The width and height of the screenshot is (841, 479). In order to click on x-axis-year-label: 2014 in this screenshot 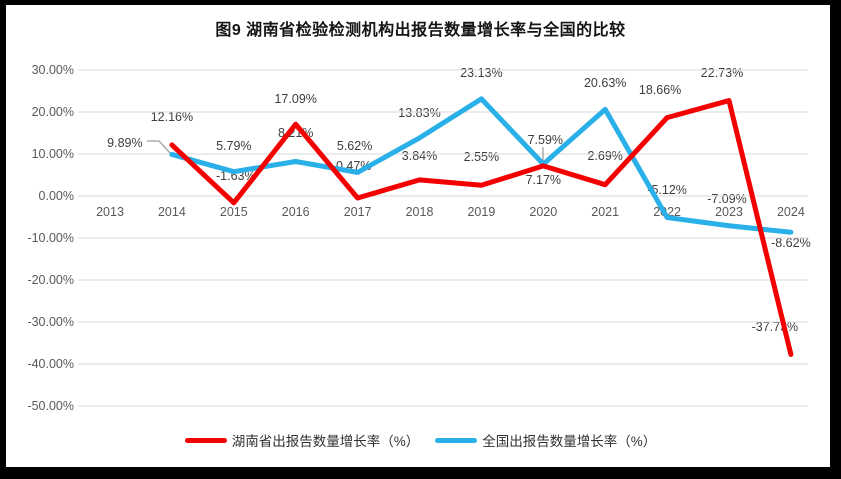, I will do `click(171, 212)`.